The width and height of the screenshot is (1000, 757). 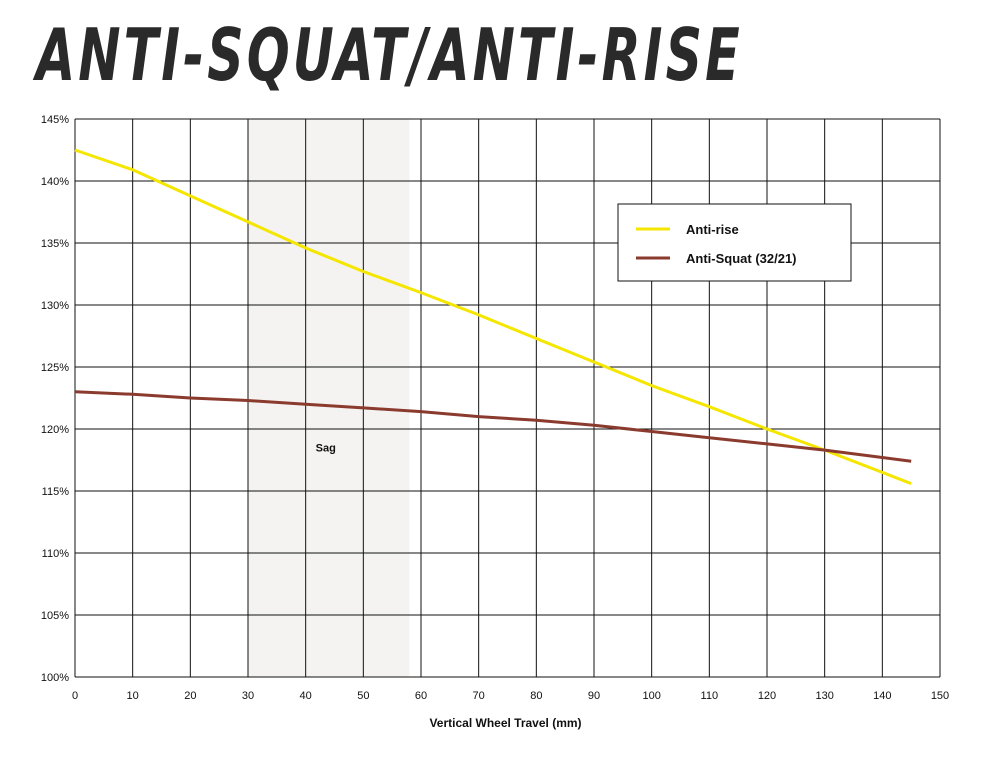 What do you see at coordinates (55, 616) in the screenshot?
I see `y-tick-label: 105%` at bounding box center [55, 616].